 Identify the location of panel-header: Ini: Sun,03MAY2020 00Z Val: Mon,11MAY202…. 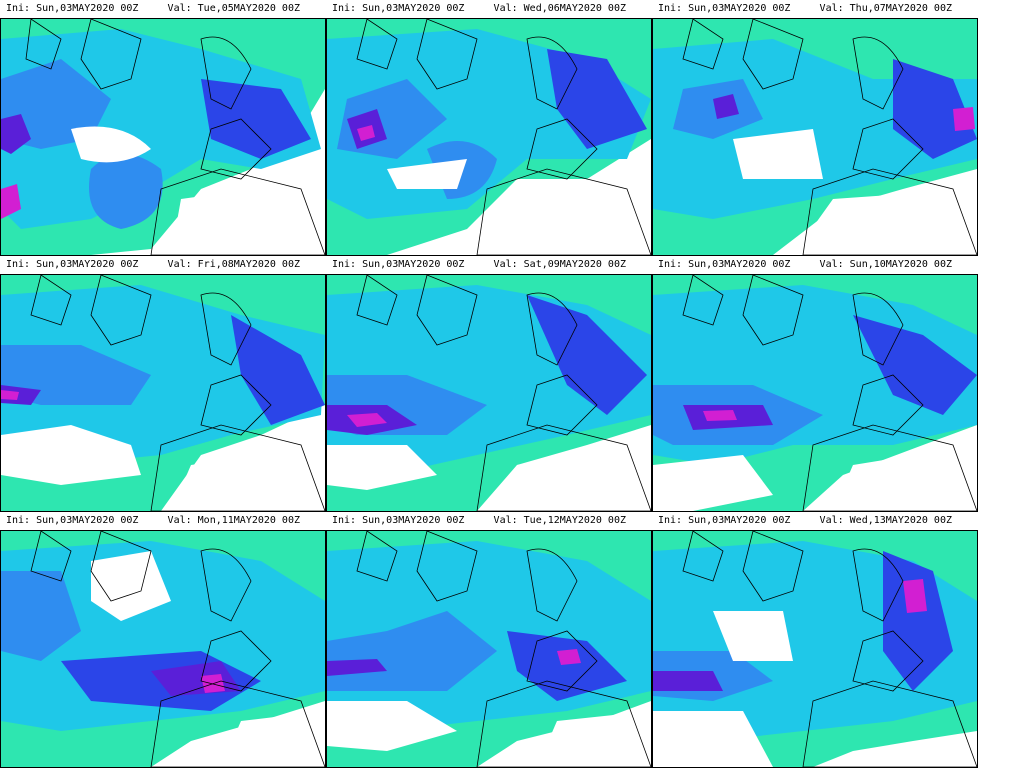
(163, 521).